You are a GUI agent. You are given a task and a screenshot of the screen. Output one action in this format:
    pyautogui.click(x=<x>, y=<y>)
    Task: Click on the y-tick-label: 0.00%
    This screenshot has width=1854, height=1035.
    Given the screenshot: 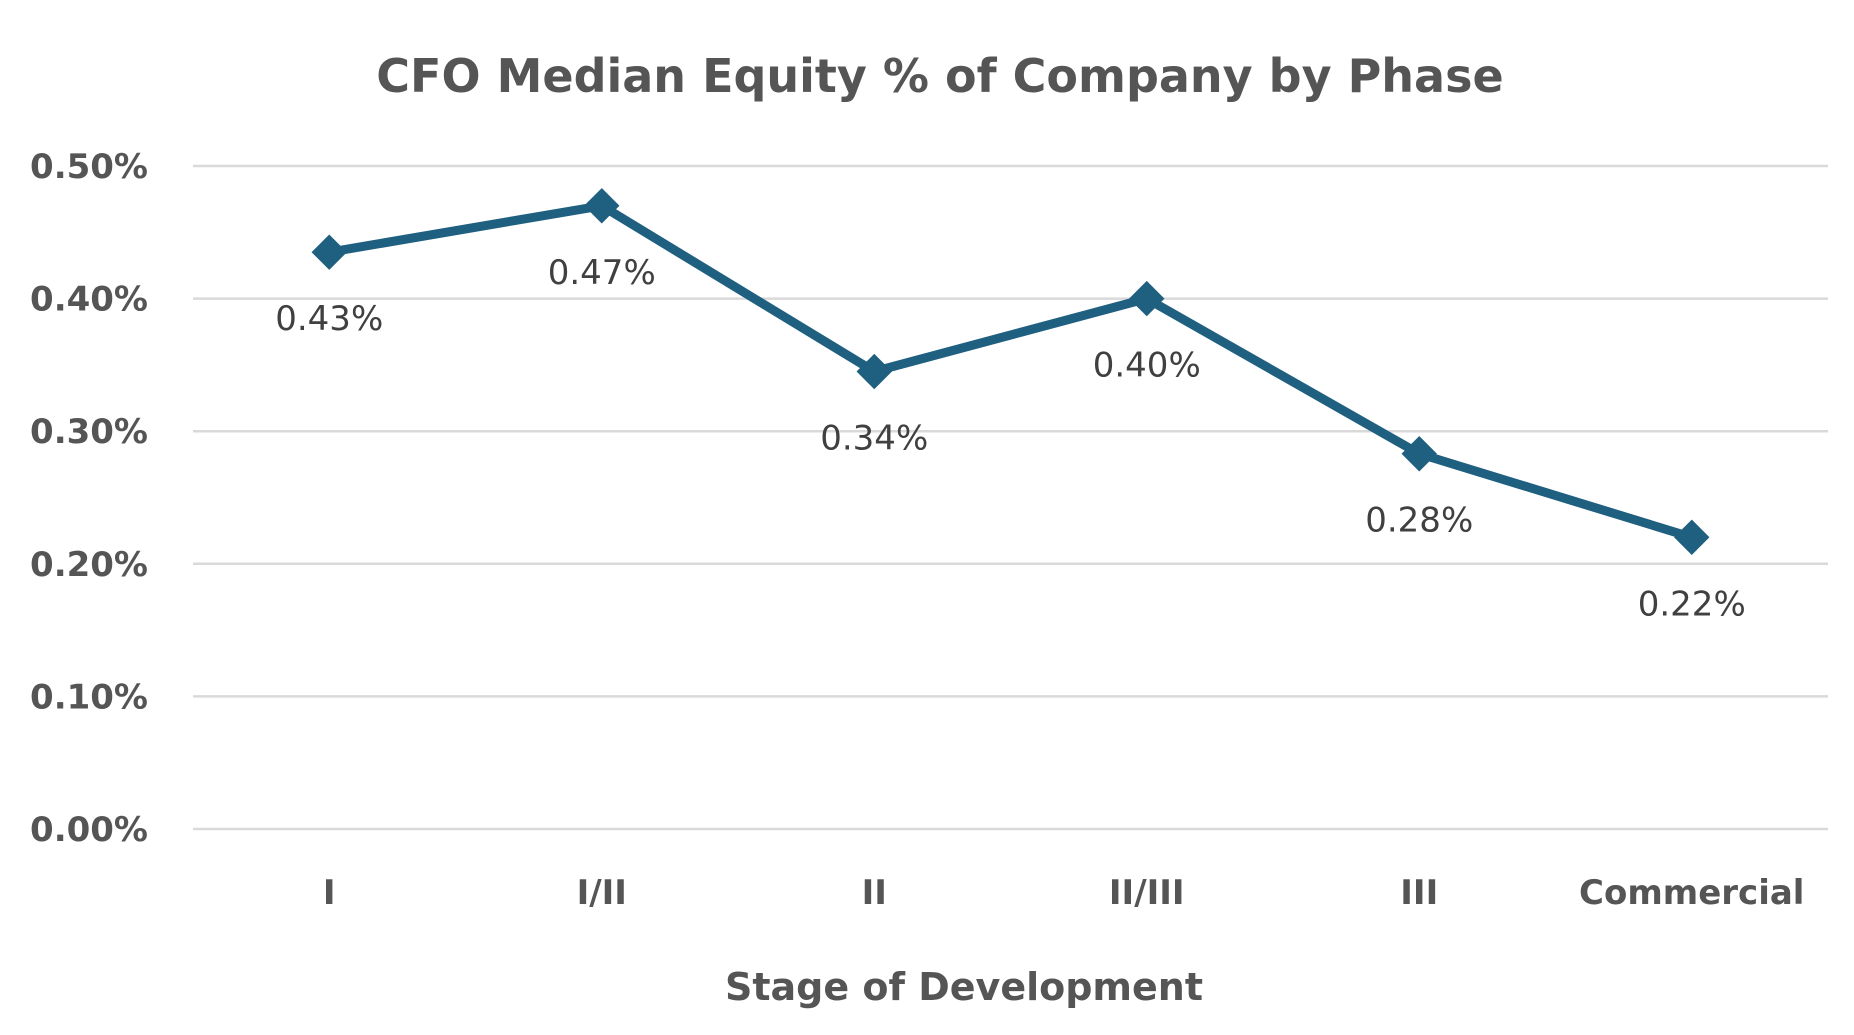 What is the action you would take?
    pyautogui.click(x=89, y=830)
    